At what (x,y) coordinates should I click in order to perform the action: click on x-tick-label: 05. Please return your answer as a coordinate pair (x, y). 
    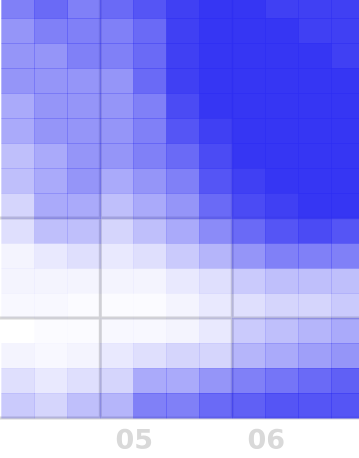
    Looking at the image, I should click on (135, 440).